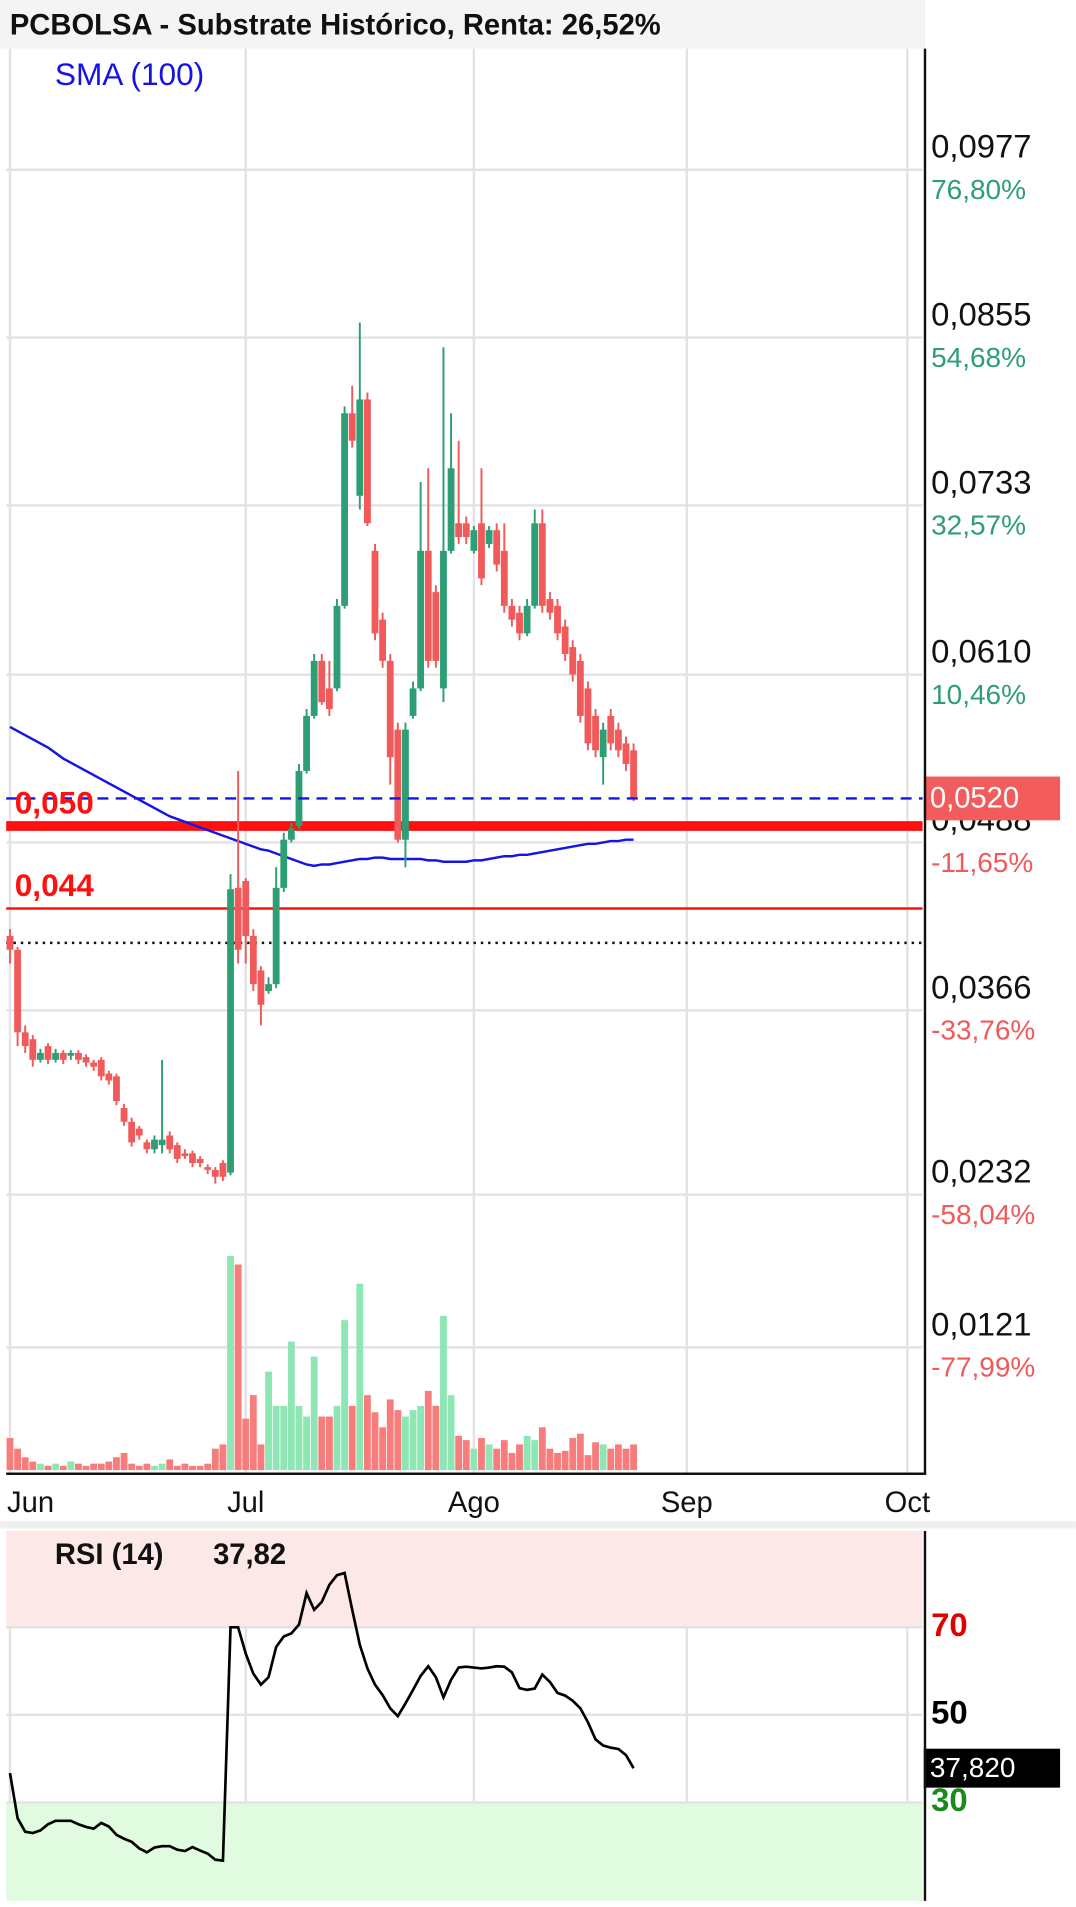 The image size is (1076, 1907). Describe the element at coordinates (464, 1851) in the screenshot. I see `rsi-band` at that location.